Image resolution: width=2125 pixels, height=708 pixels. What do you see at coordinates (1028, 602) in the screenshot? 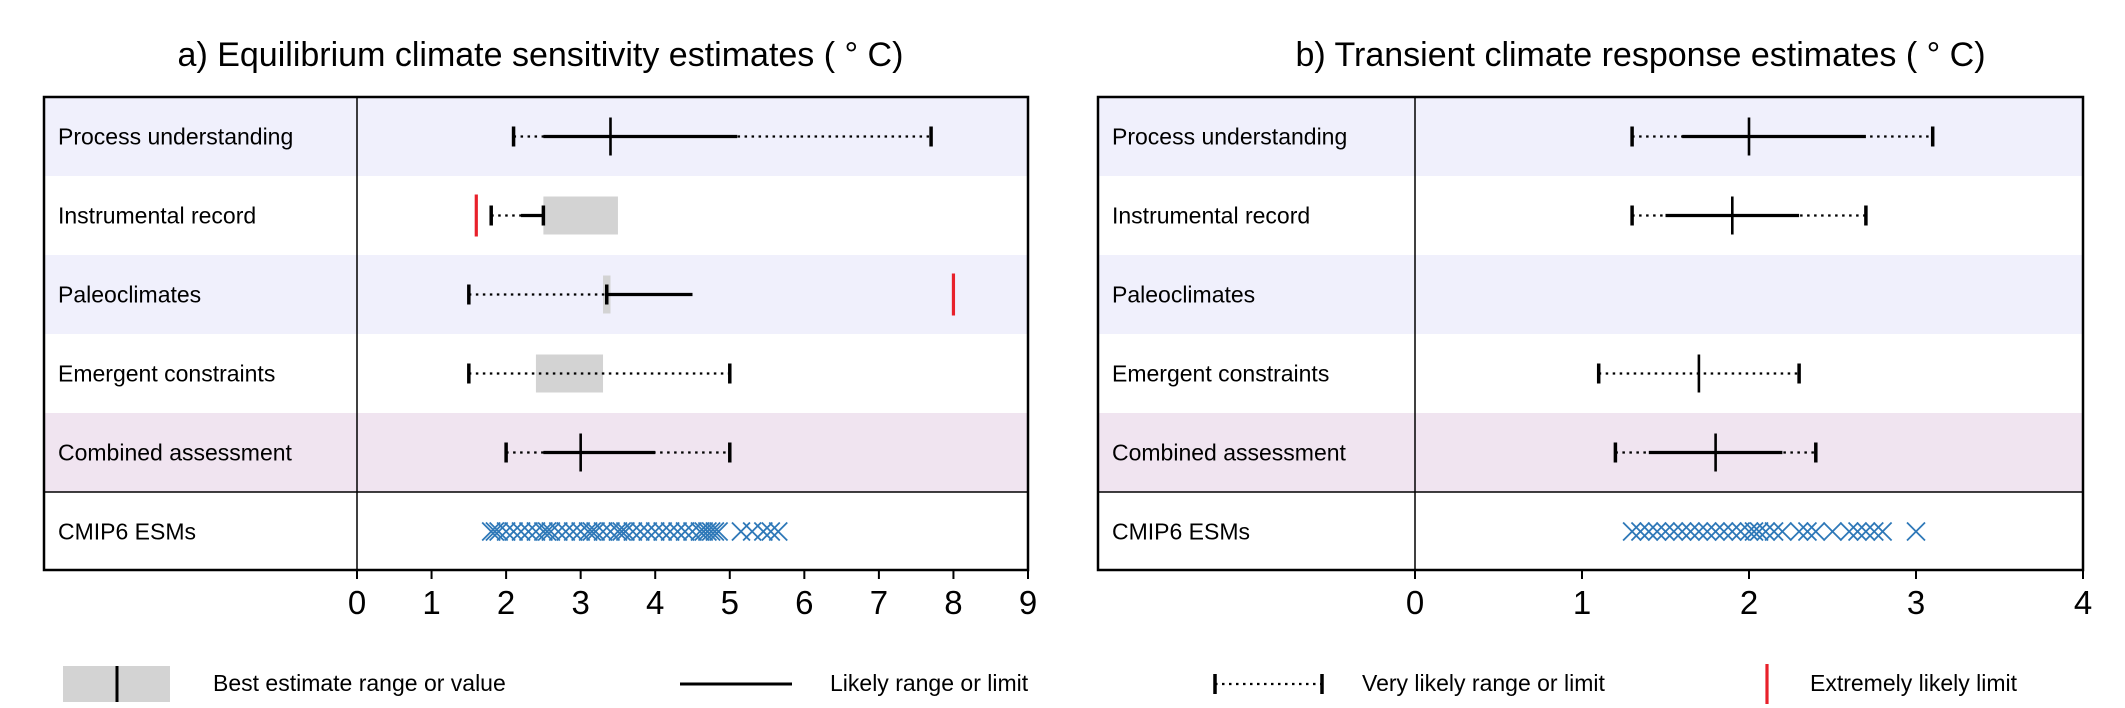
I see `x-tick-label: 9` at bounding box center [1028, 602].